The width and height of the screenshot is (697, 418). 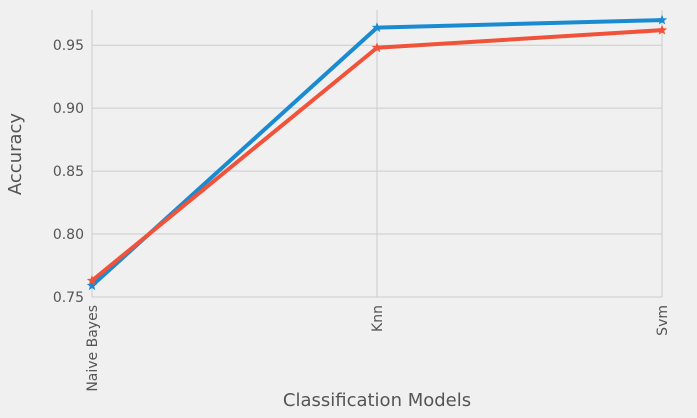 I want to click on x-tick-label: Svm, so click(x=663, y=320).